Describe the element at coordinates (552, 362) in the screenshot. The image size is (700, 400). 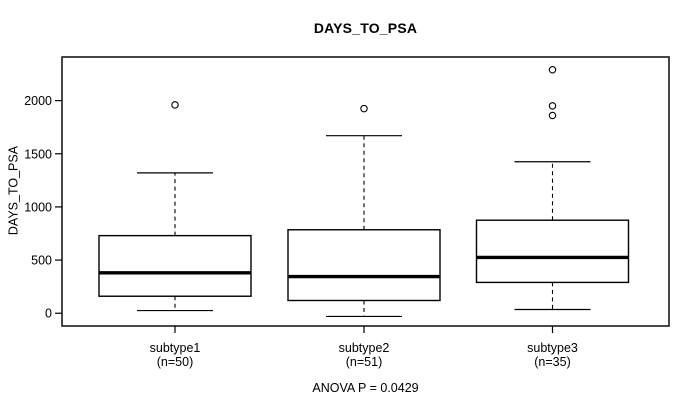
I see `x-category-sublabel: (n=35)` at that location.